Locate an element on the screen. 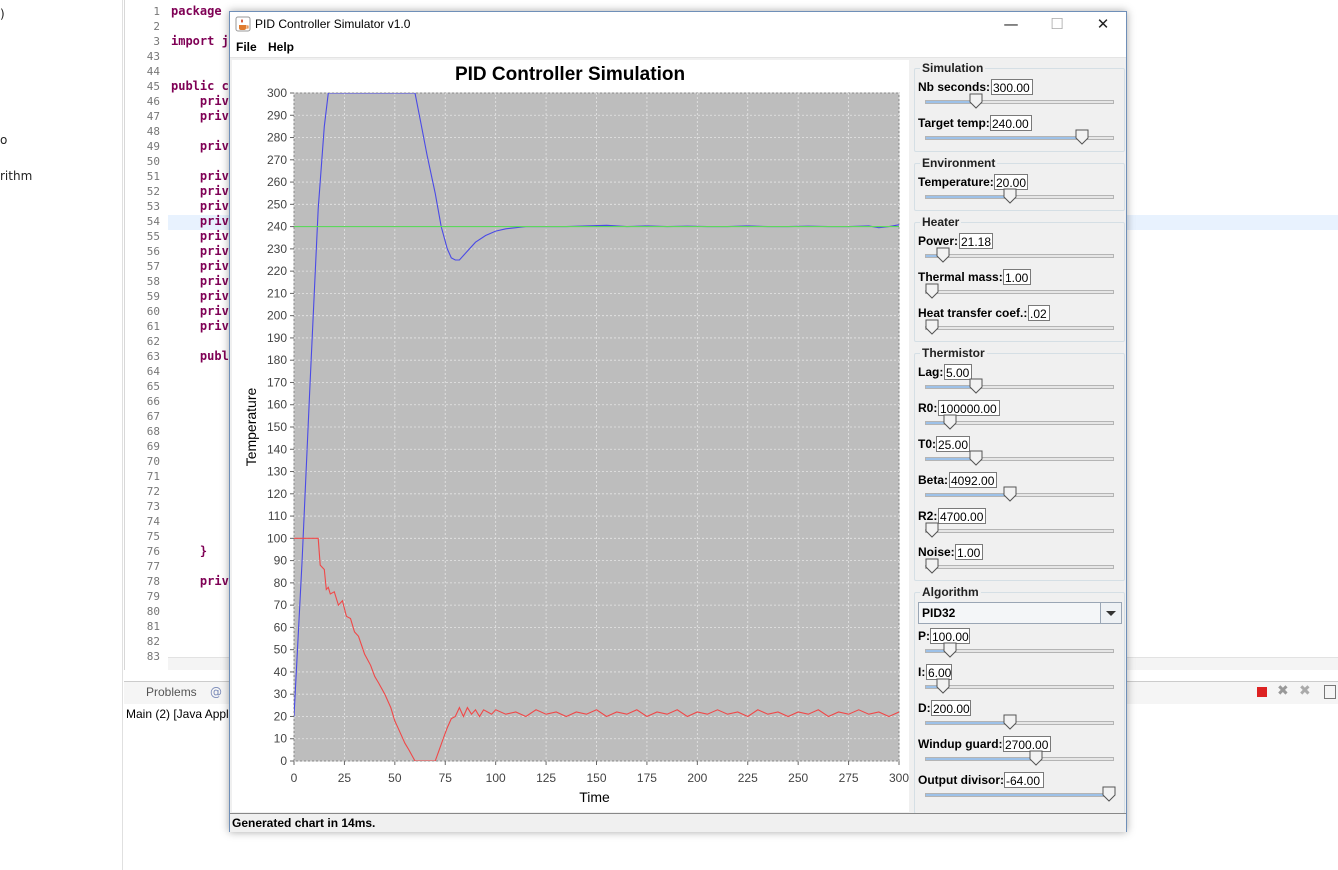 The image size is (1338, 870). noise-field: 1.00 is located at coordinates (969, 552).